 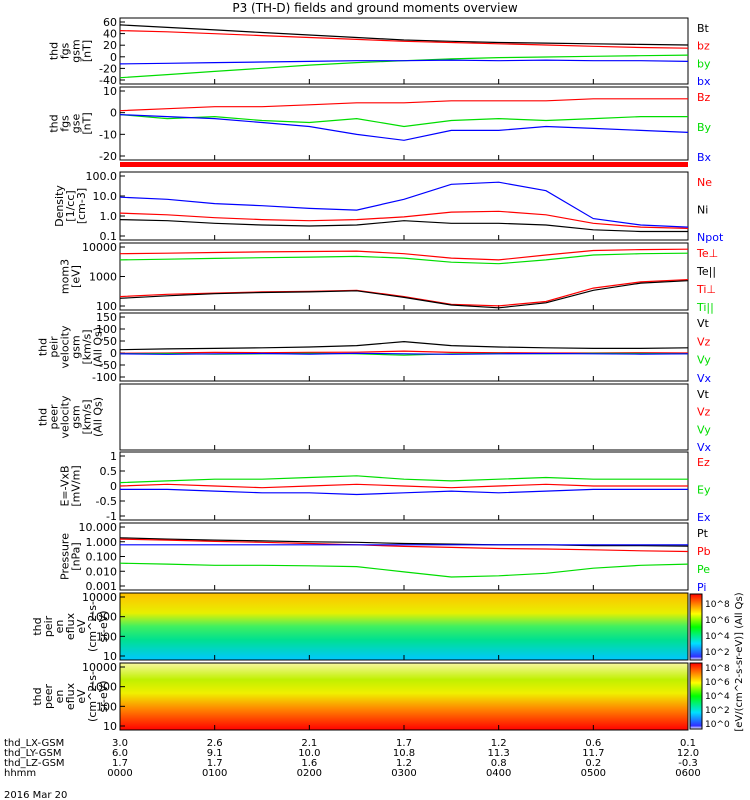 What do you see at coordinates (404, 570) in the screenshot?
I see `pressure-series-Pe` at bounding box center [404, 570].